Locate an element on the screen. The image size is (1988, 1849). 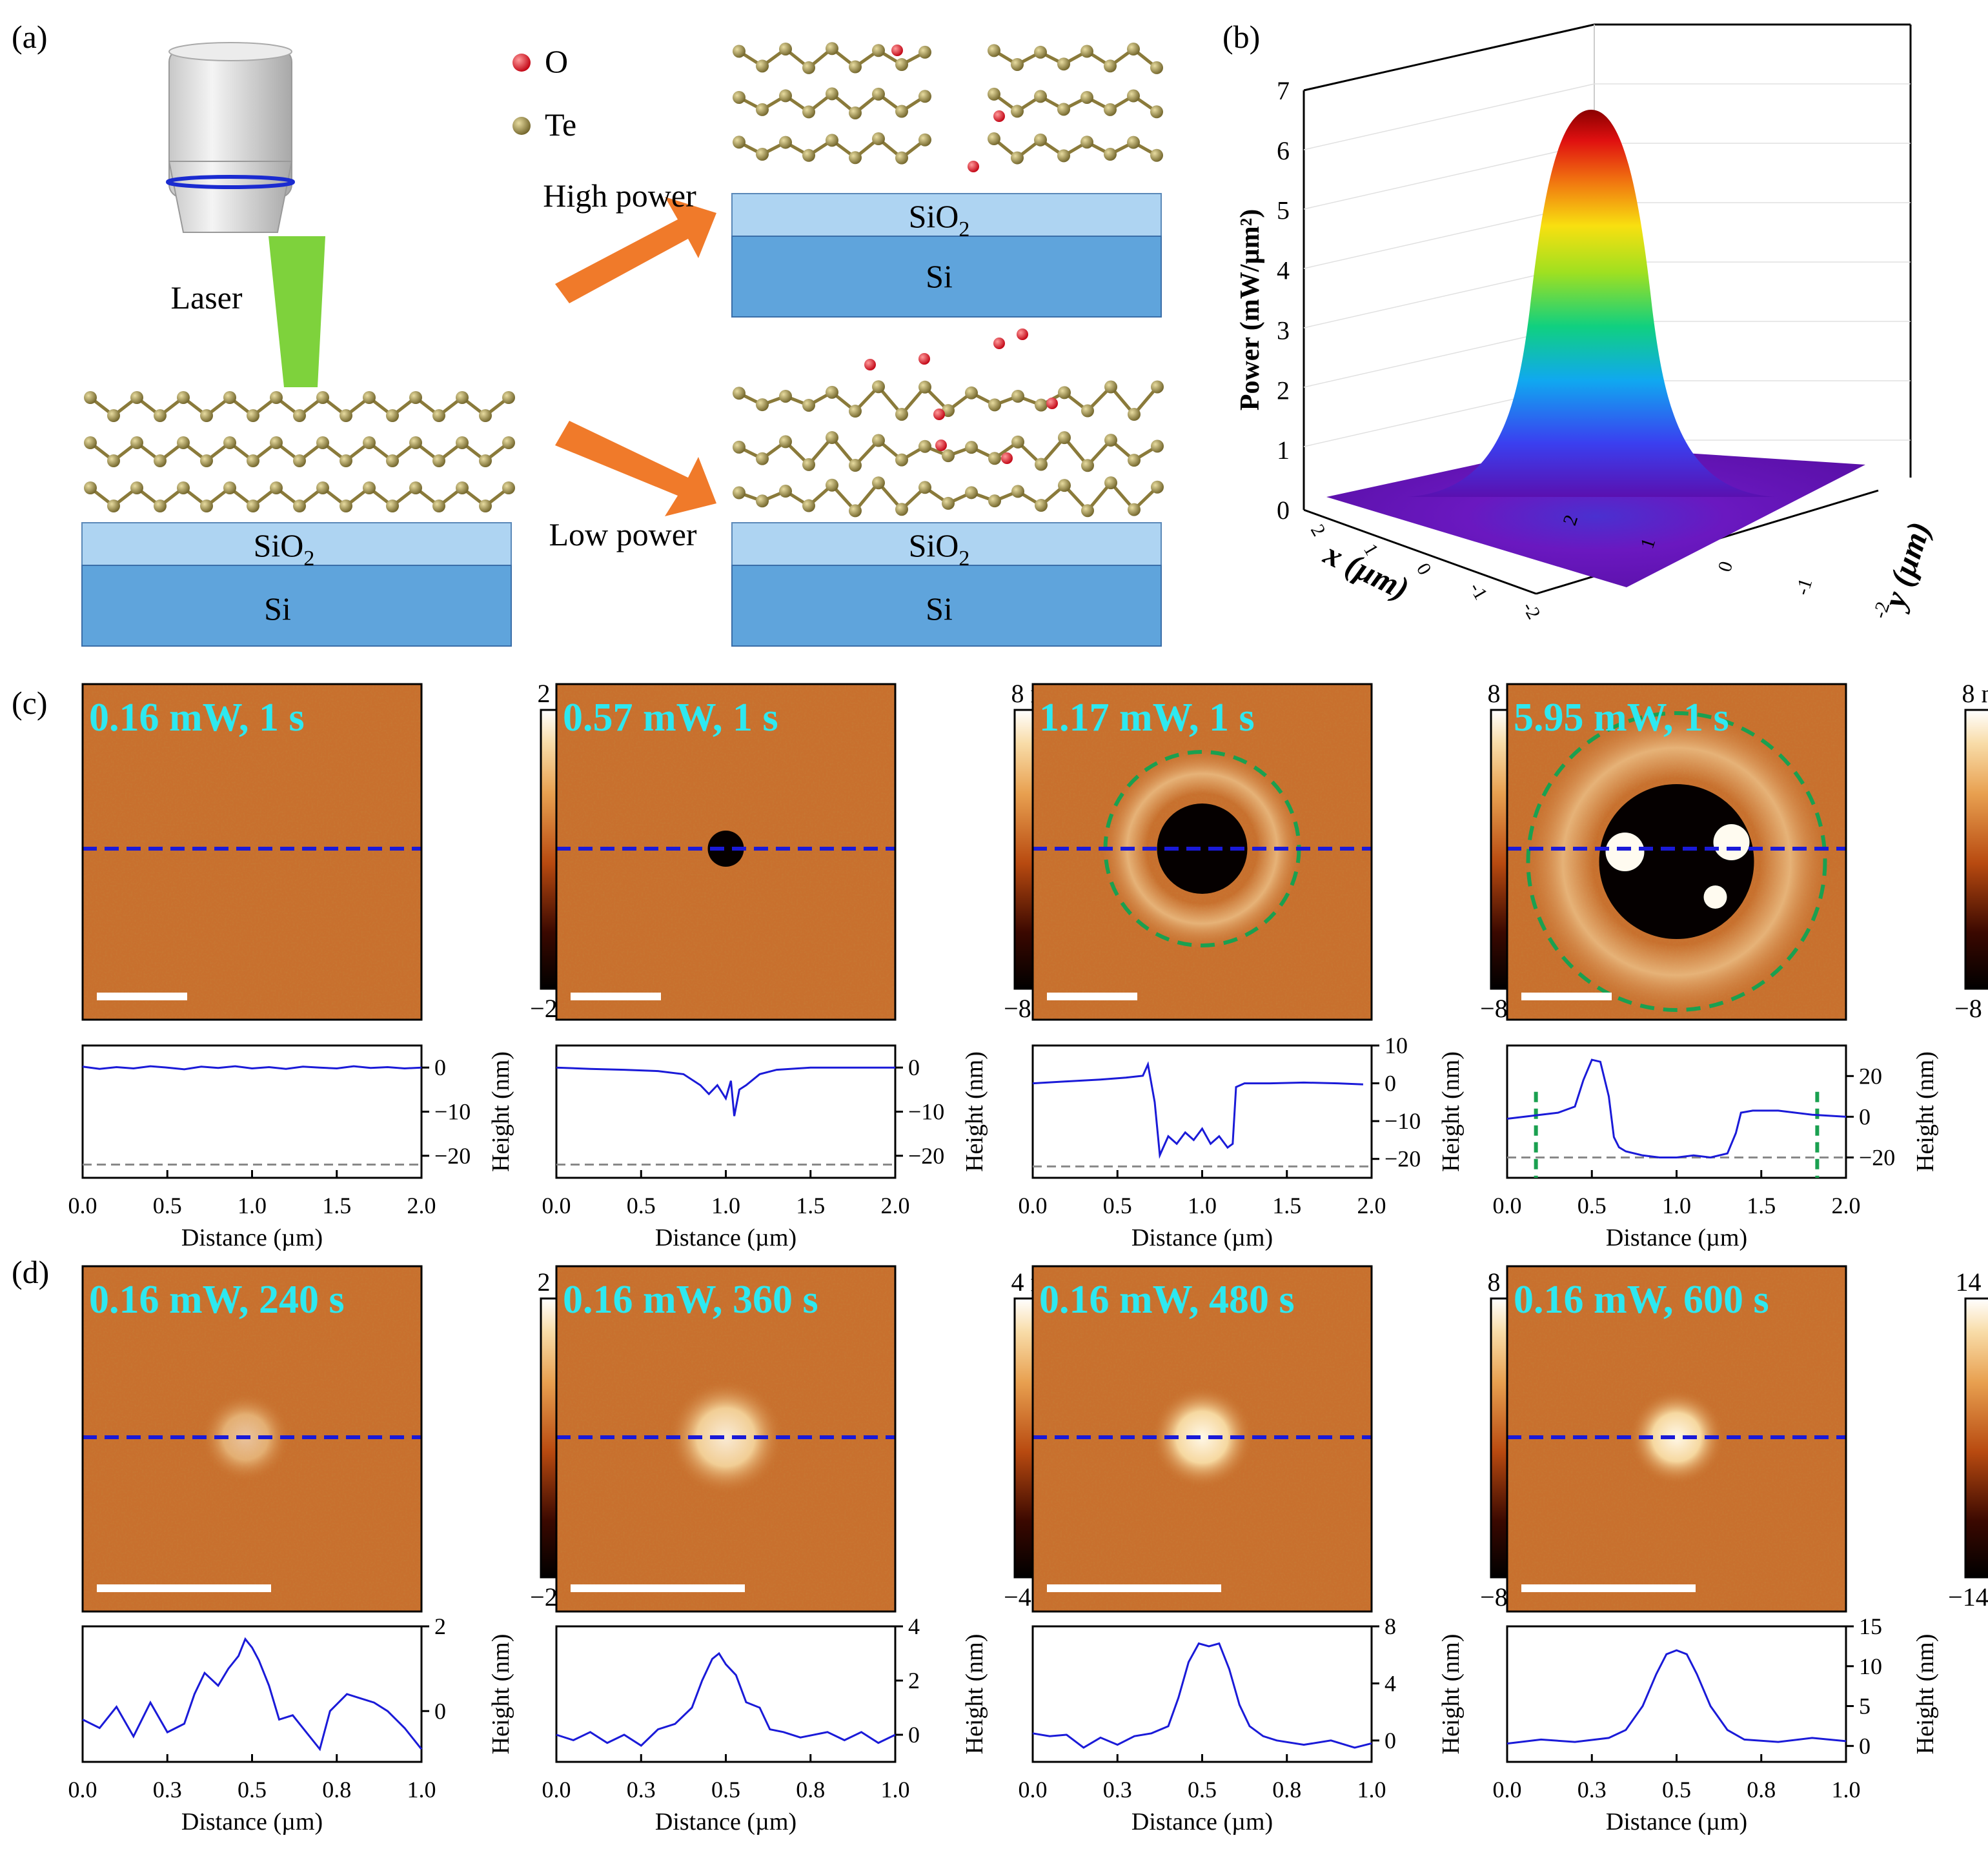
y-tick-label: 0 is located at coordinates (1865, 1116).